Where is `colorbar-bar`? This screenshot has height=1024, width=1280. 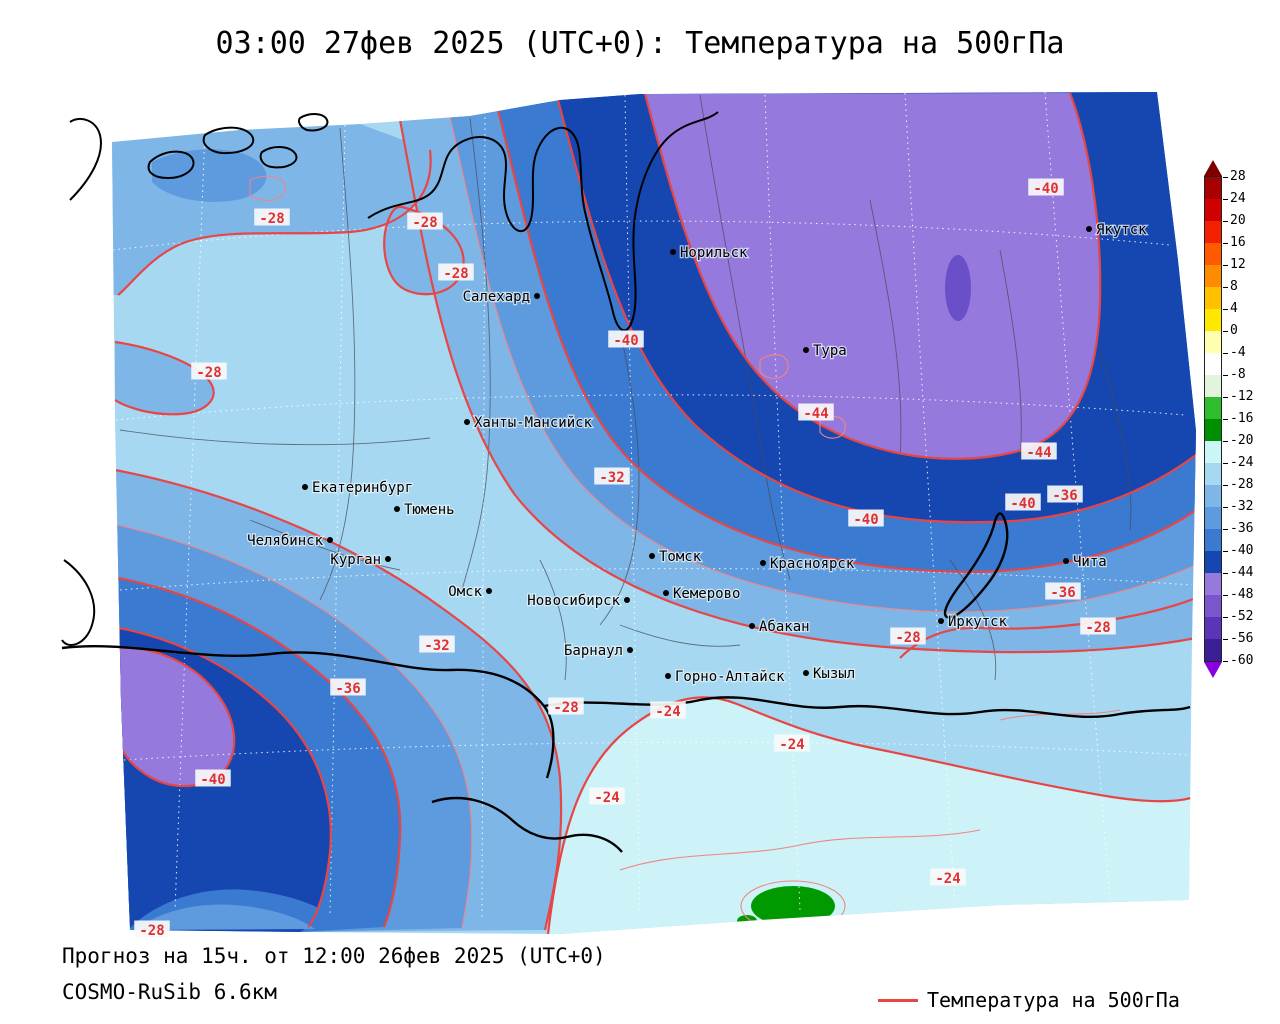
colorbar-bar is located at coordinates (1213, 419).